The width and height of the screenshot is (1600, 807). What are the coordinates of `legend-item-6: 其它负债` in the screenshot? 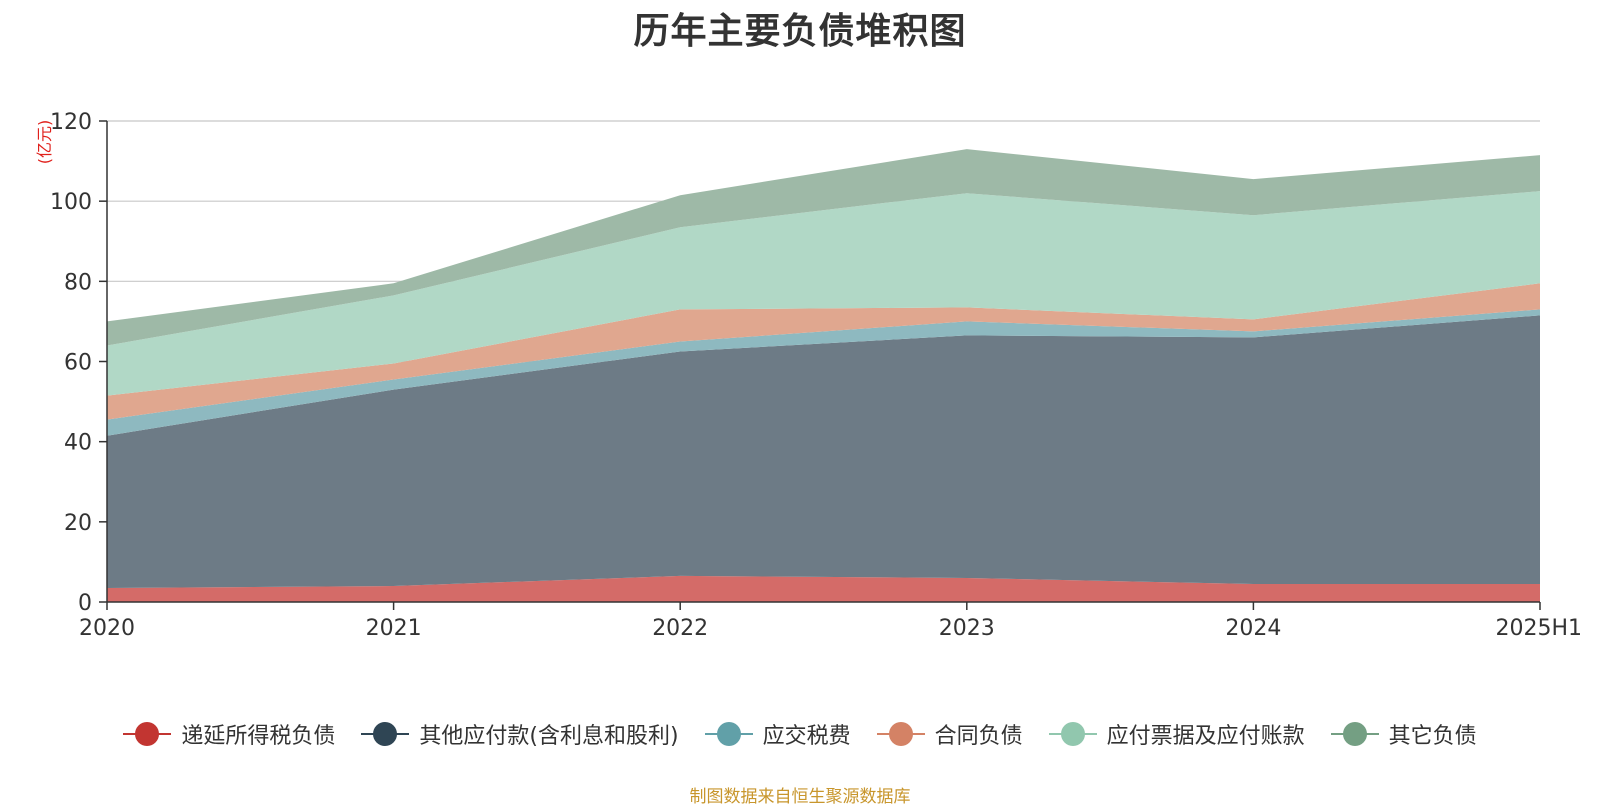 It's located at (1403, 734).